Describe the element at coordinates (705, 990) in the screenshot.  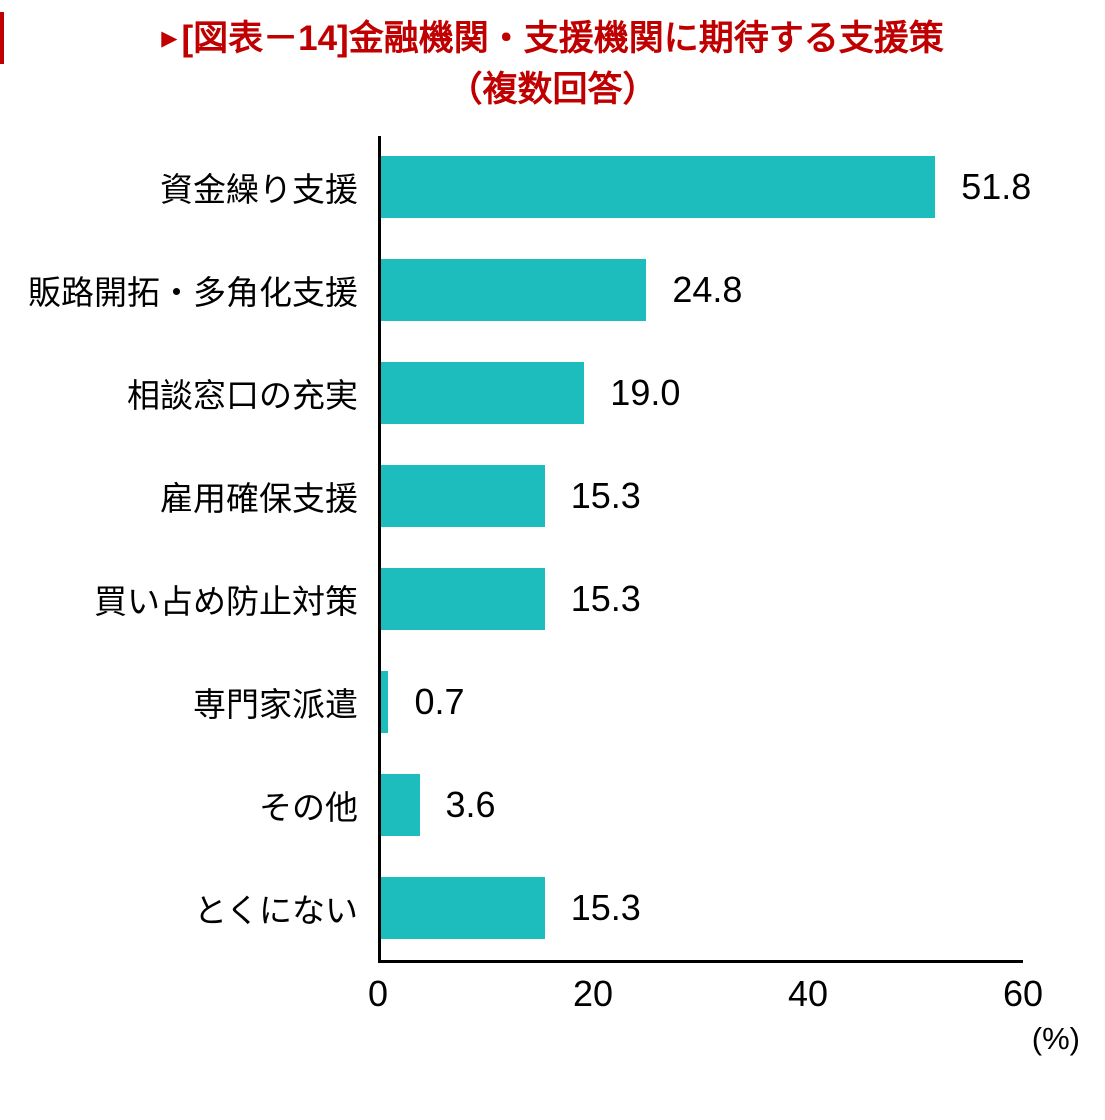
I see `x-axis-ticks: 0 20 40 60` at that location.